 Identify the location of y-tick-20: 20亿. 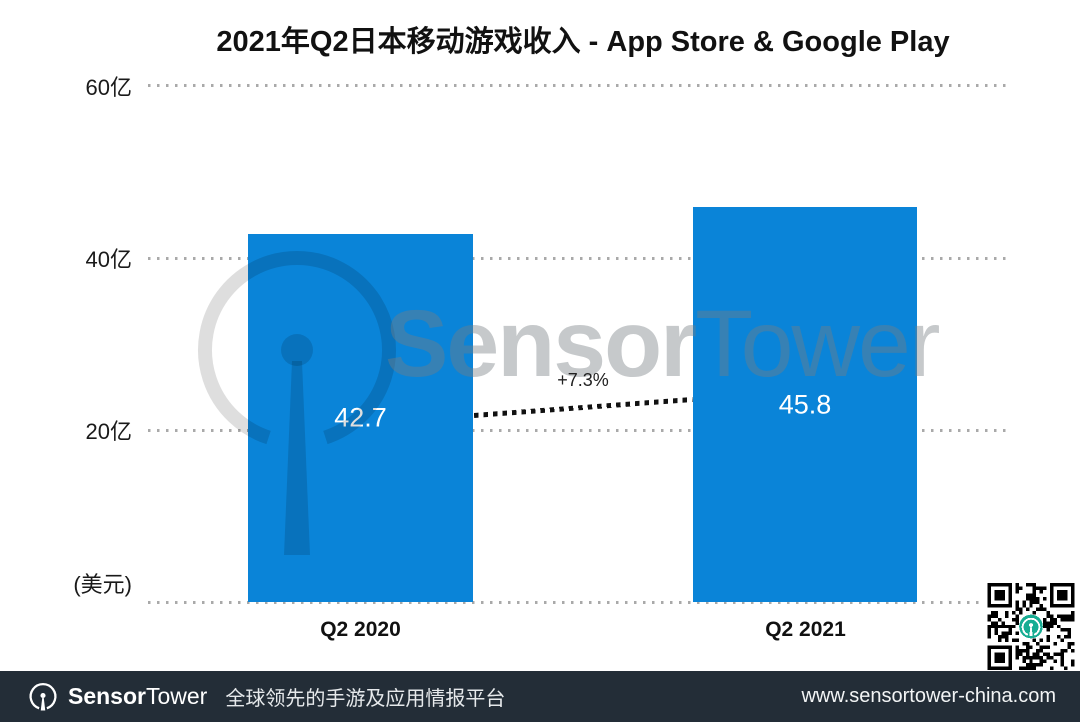
(108, 431).